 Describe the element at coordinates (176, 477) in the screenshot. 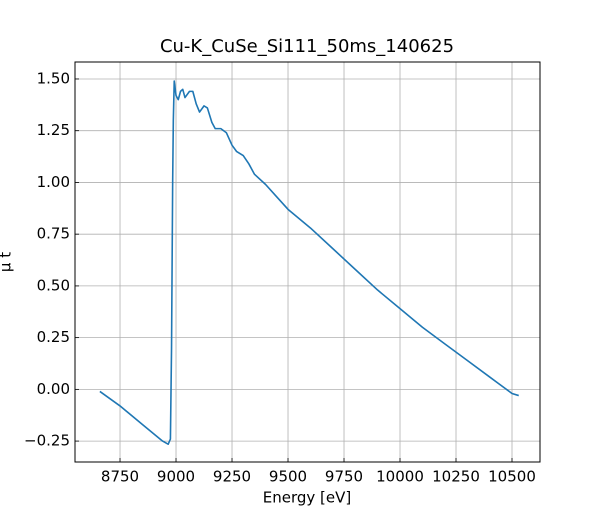

I see `x-tick-label: 9000` at that location.